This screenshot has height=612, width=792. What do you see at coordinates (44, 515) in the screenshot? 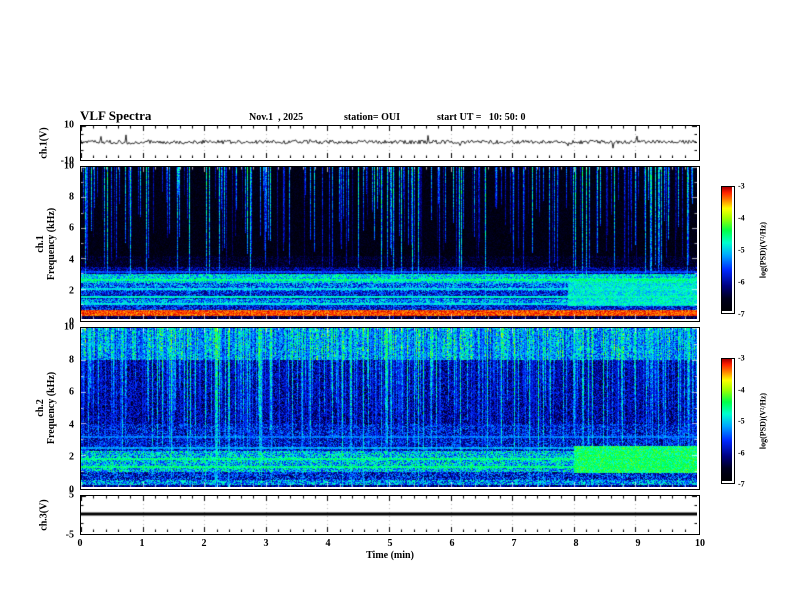
I see `ch3-voltage-ylabel: ch.3(V)` at bounding box center [44, 515].